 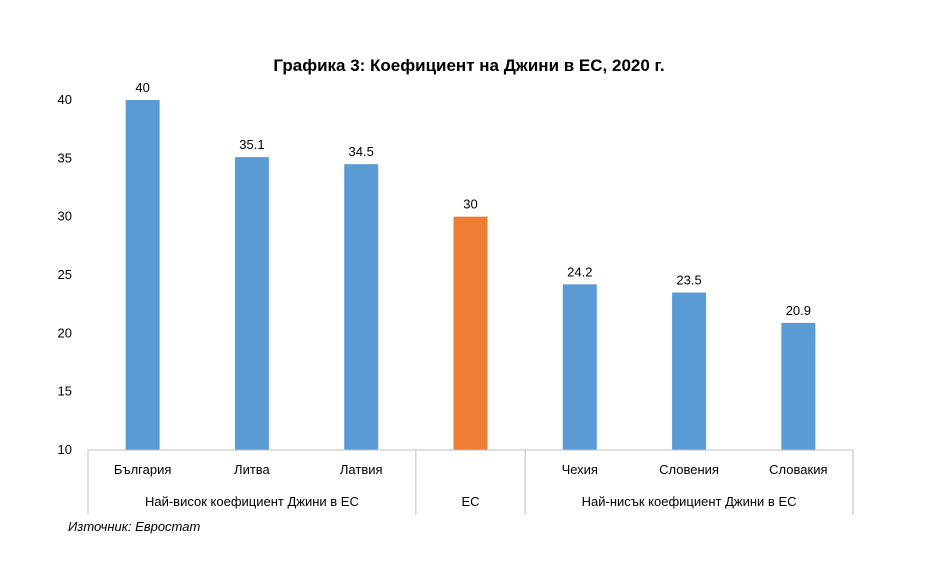 I want to click on group-label: Най-нисък коефициент Джини в ЕС, so click(x=689, y=501).